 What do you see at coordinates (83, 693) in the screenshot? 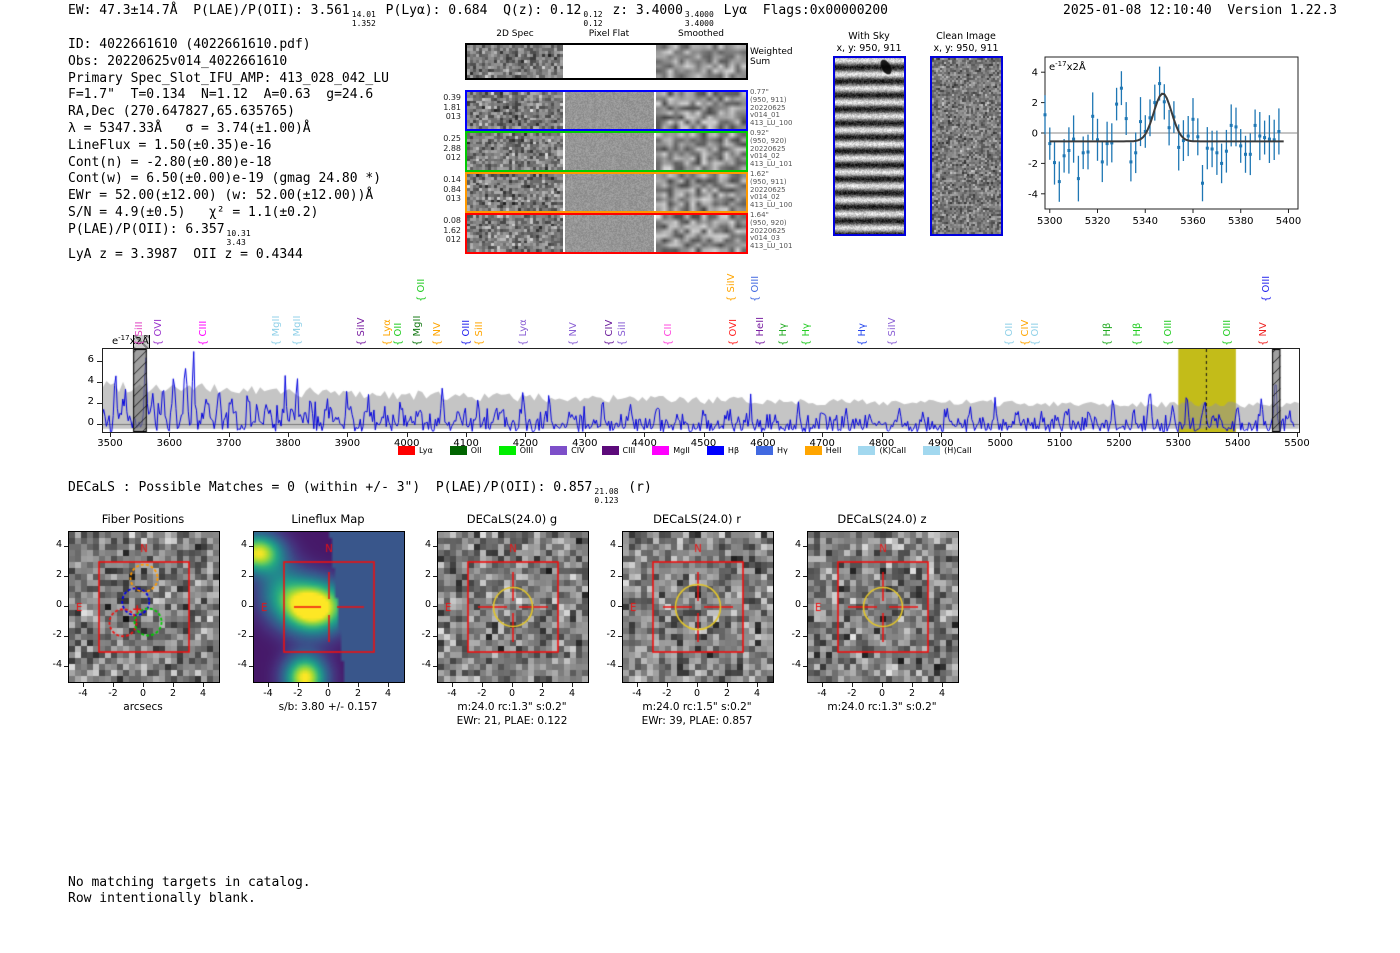
I see `panel-x-tick-label: -4` at bounding box center [83, 693].